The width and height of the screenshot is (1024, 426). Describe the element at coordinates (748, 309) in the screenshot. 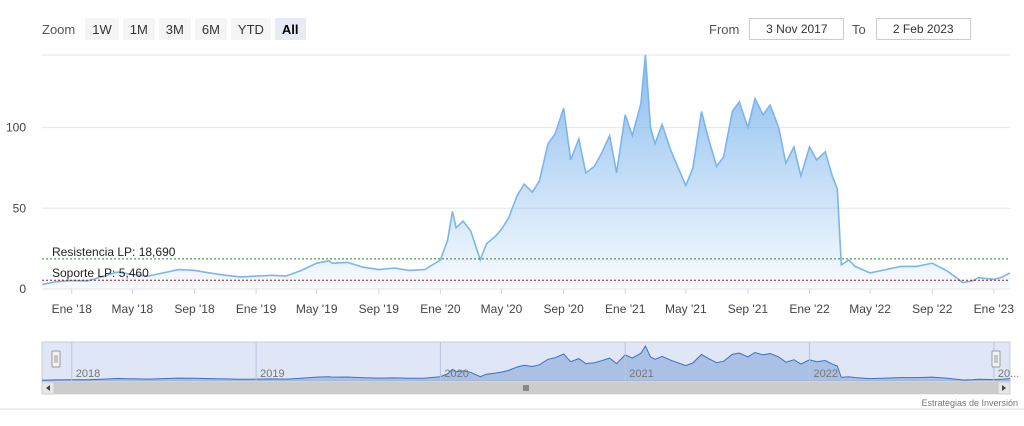

I see `x-tick-label: Sep '21` at that location.